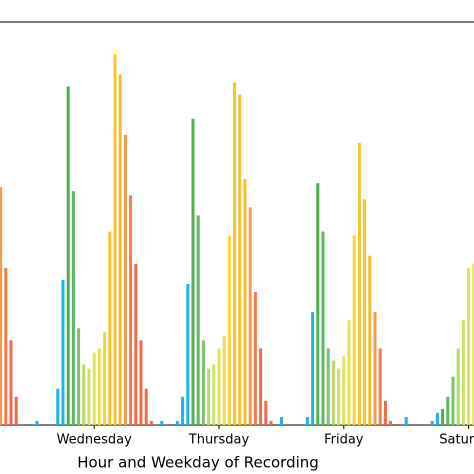 The width and height of the screenshot is (474, 474). What do you see at coordinates (219, 440) in the screenshot?
I see `x-tick-label: Thursday` at bounding box center [219, 440].